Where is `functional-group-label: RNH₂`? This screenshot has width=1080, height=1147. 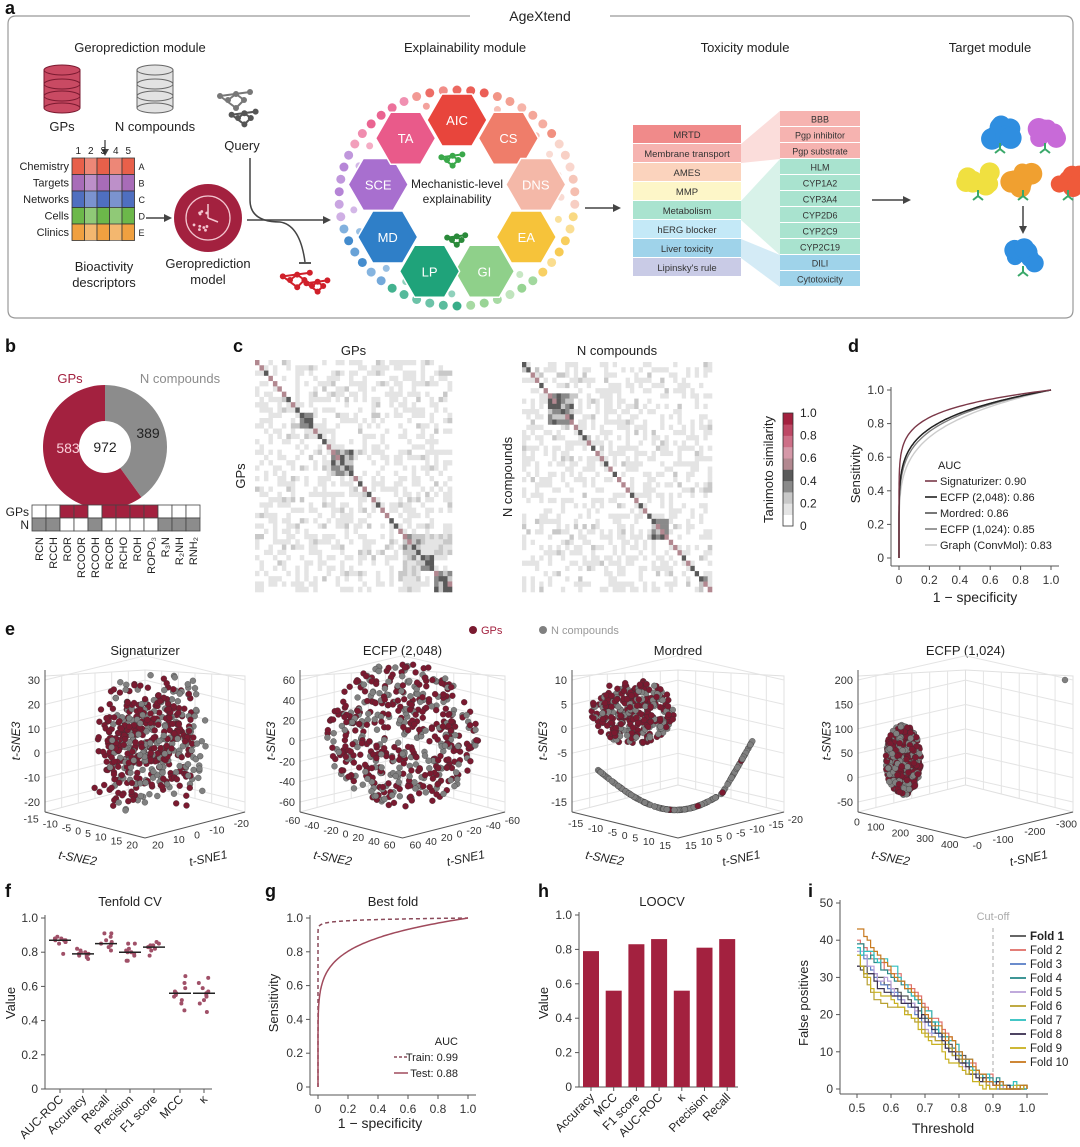
functional-group-label: RNH₂ is located at coordinates (194, 551).